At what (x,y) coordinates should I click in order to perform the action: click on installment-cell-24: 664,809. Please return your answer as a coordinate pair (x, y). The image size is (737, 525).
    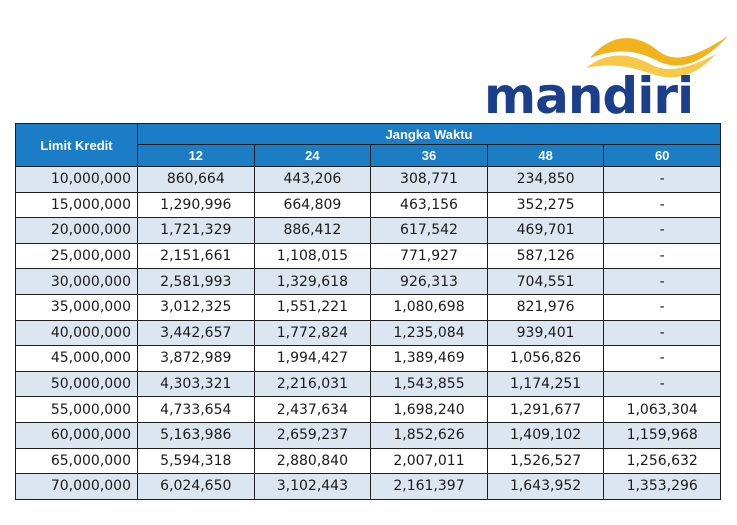
    Looking at the image, I should click on (312, 205).